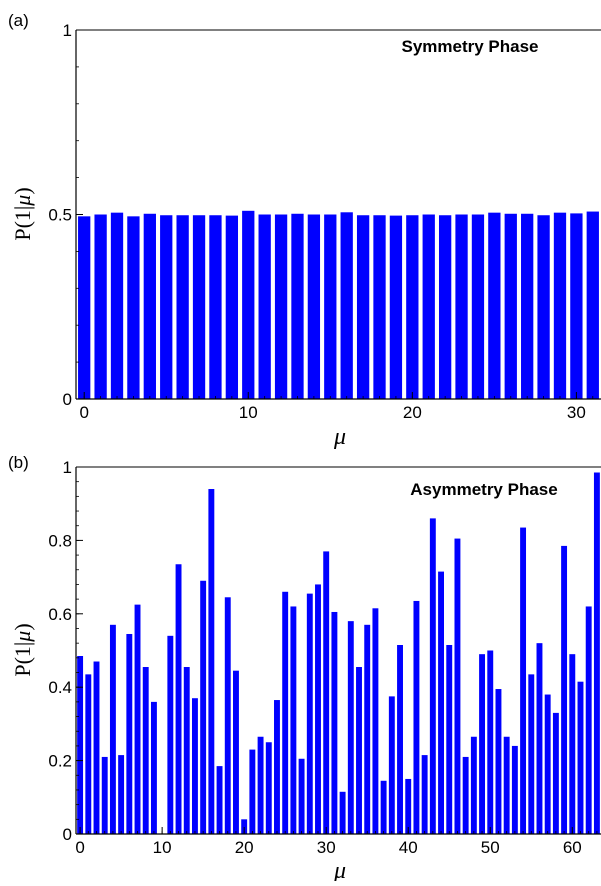  I want to click on y-axis-label-b: P(1|μ), so click(22, 649).